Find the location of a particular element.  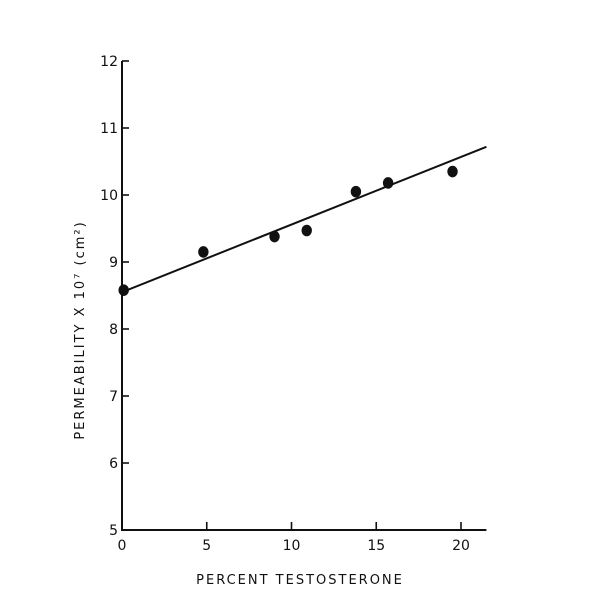

y-axis-ticks: 5 6 7 8 9 10 11 12 is located at coordinates (114, 296).